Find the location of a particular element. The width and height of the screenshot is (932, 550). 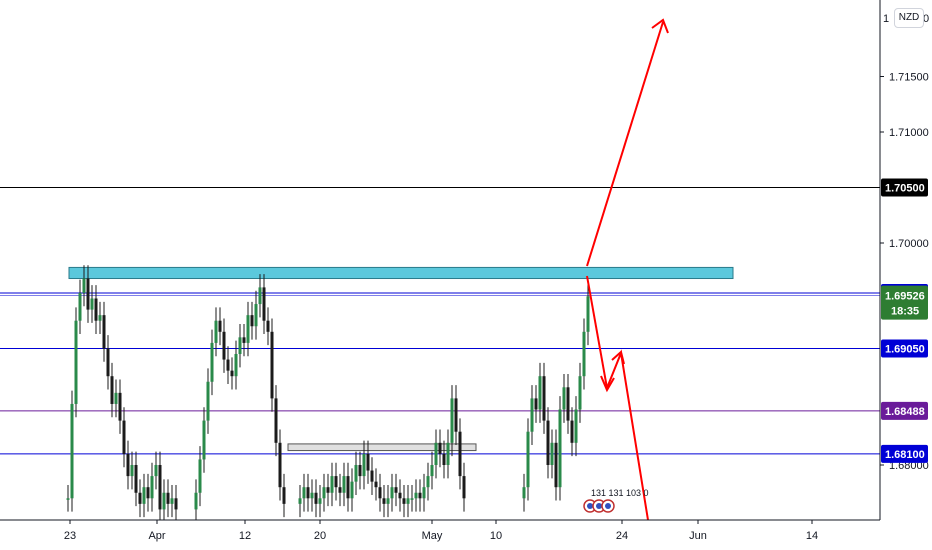

up-arrow-head is located at coordinates (660, 26).